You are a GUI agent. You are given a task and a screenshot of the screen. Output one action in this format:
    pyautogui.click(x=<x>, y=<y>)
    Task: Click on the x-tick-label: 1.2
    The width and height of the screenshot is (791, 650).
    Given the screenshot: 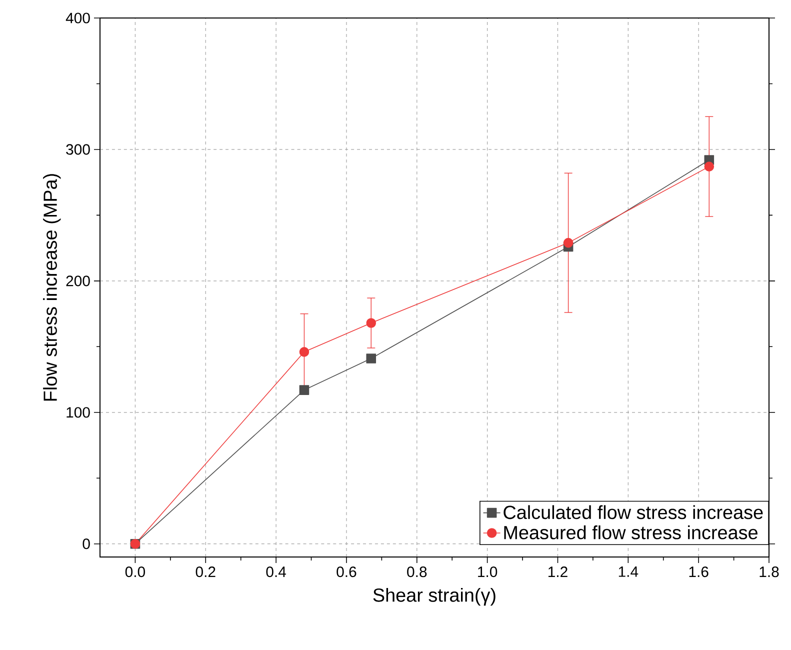 What is the action you would take?
    pyautogui.click(x=558, y=571)
    